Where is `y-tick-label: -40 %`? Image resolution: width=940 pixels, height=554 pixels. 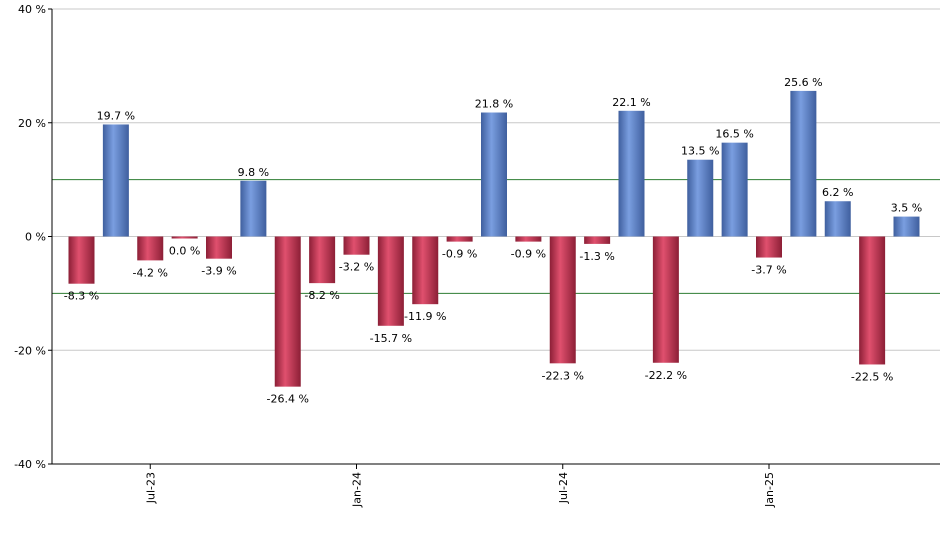
y-tick-label: -40 % is located at coordinates (30, 464).